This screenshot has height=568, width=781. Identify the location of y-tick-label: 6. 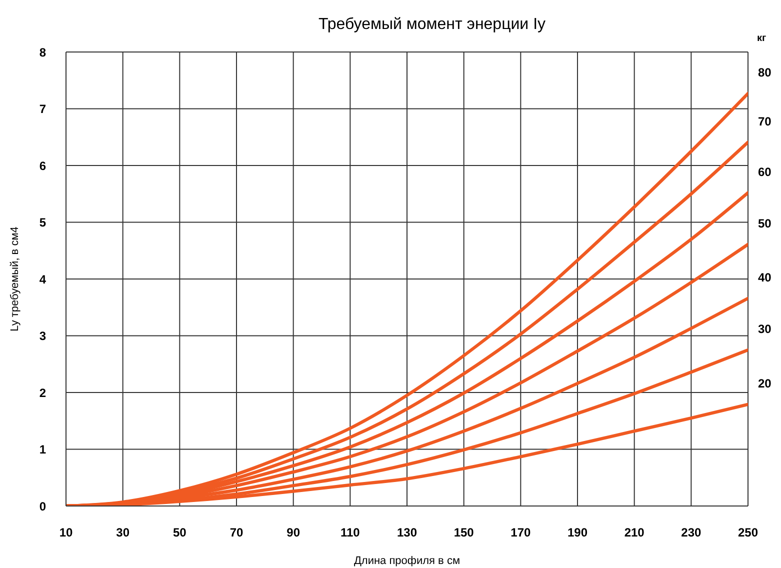
(42, 165).